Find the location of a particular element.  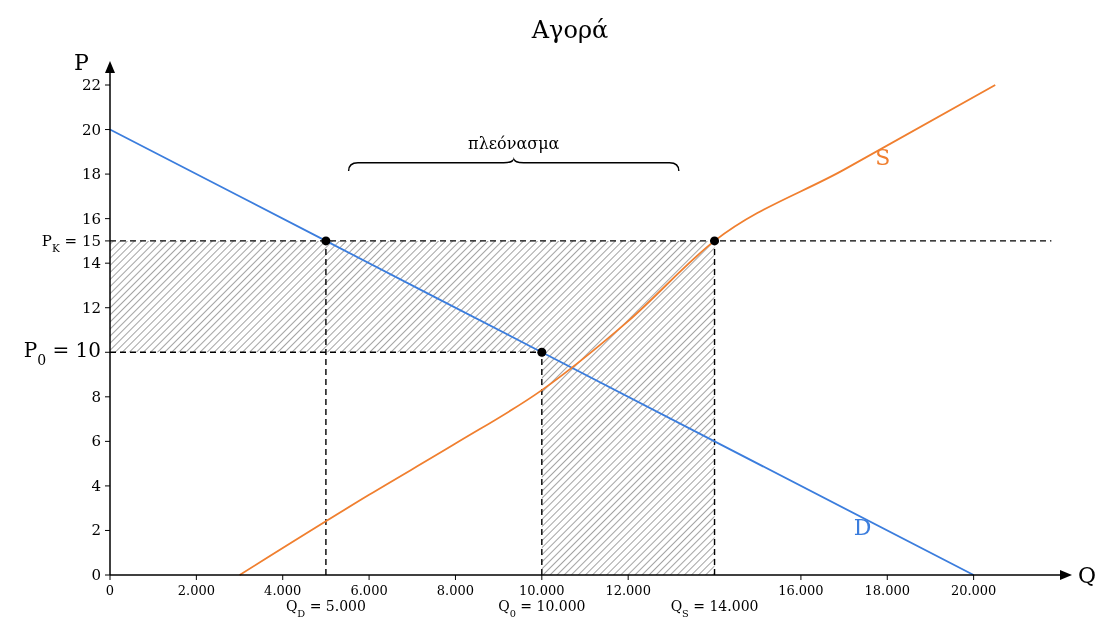

y-tick-label: 4 is located at coordinates (96, 485).